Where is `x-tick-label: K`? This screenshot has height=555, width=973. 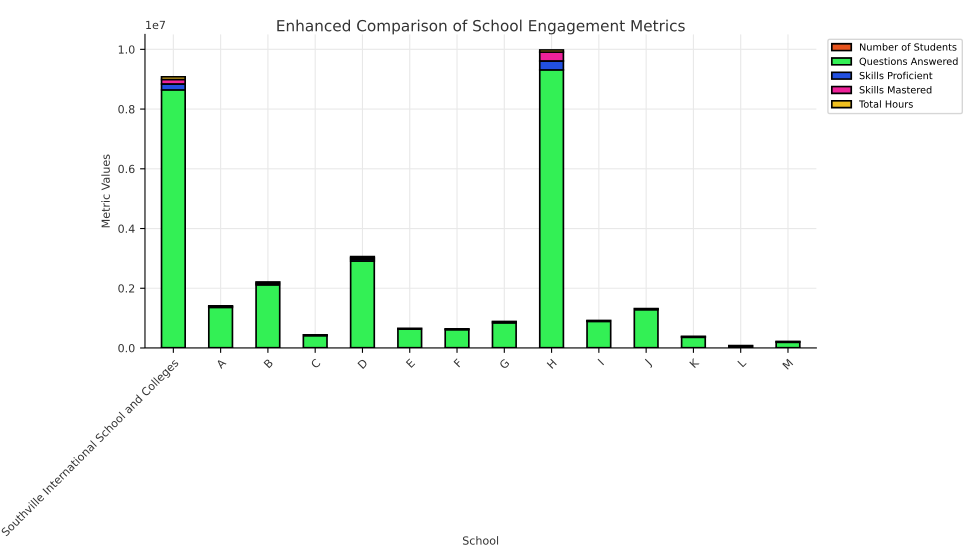
x-tick-label: K is located at coordinates (694, 363).